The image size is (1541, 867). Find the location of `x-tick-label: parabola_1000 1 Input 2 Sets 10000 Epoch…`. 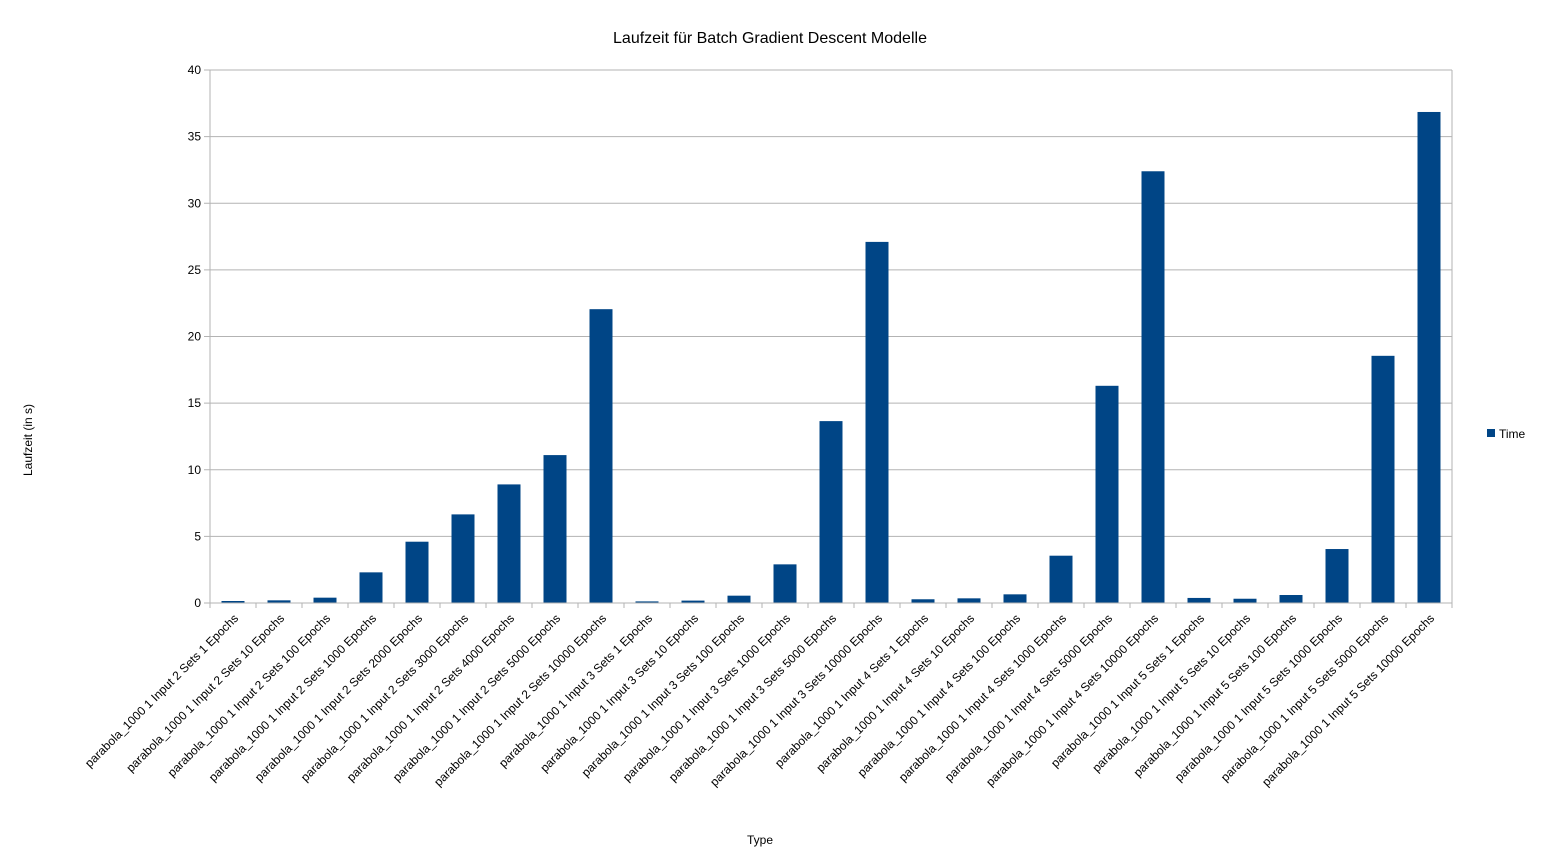

x-tick-label: parabola_1000 1 Input 2 Sets 10000 Epoch… is located at coordinates (520, 700).